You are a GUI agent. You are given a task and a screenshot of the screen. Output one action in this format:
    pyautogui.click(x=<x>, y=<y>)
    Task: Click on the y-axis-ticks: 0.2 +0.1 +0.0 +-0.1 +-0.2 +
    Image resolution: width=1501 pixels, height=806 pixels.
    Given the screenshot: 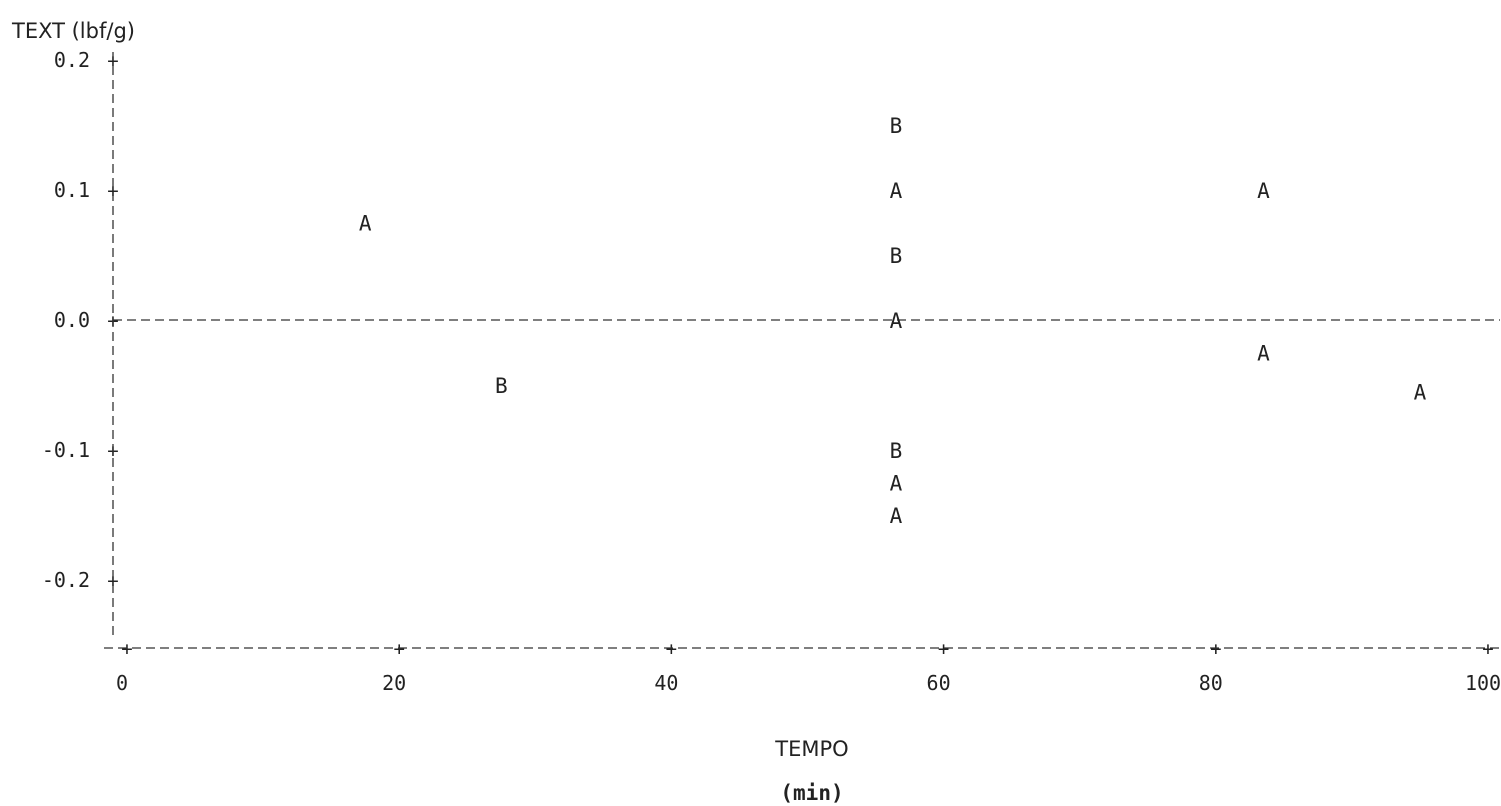 What is the action you would take?
    pyautogui.click(x=80, y=320)
    